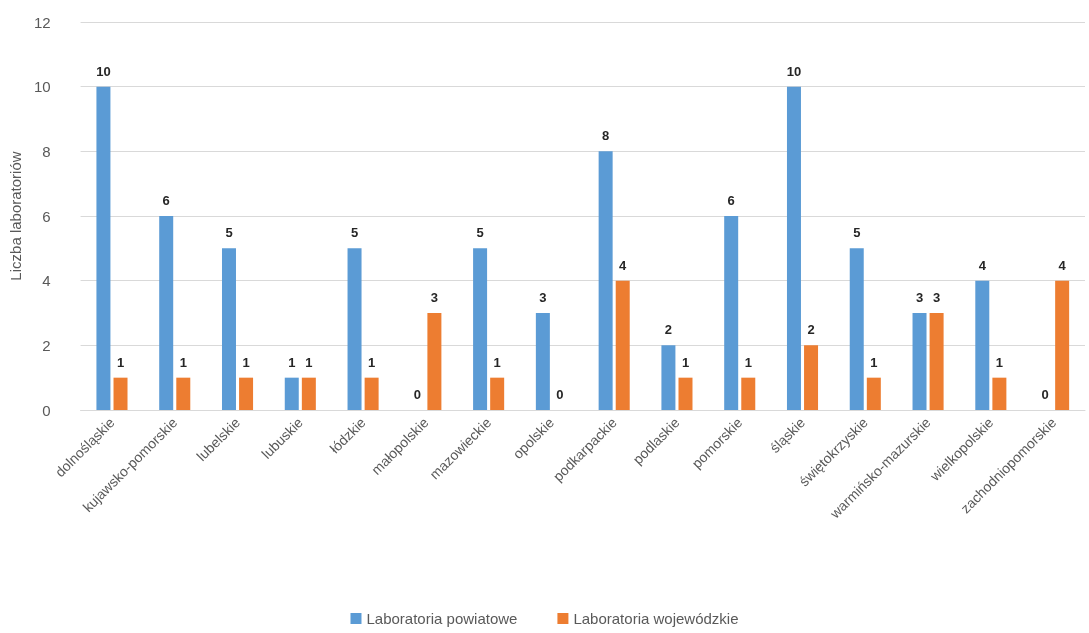 The image size is (1089, 633). Describe the element at coordinates (46, 151) in the screenshot. I see `y-tick-label: 8` at that location.